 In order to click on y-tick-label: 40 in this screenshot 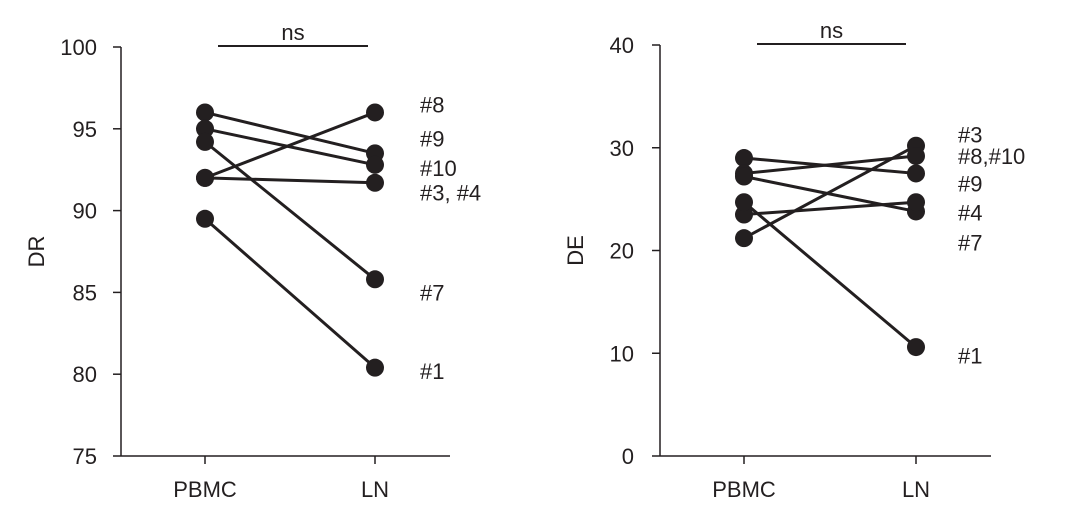, I will do `click(622, 45)`.